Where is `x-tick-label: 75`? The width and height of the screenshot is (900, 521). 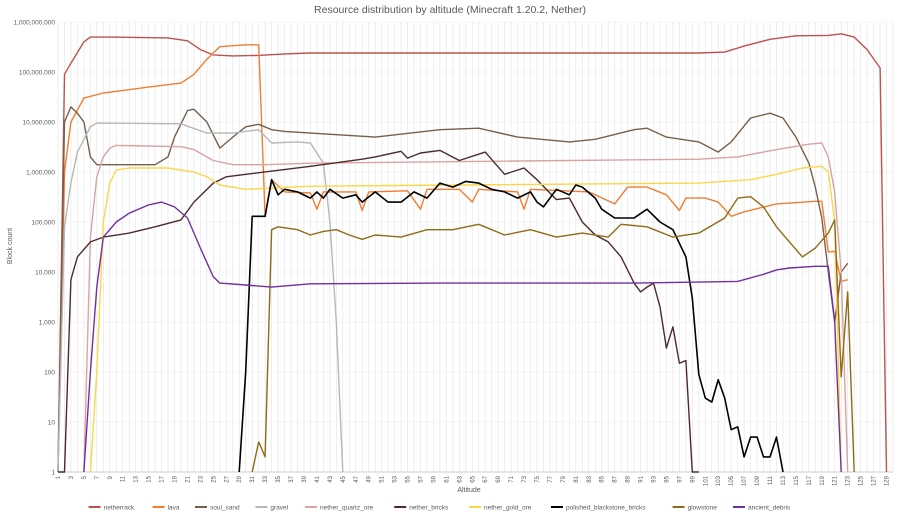
x-tick-label: 75 is located at coordinates (538, 478).